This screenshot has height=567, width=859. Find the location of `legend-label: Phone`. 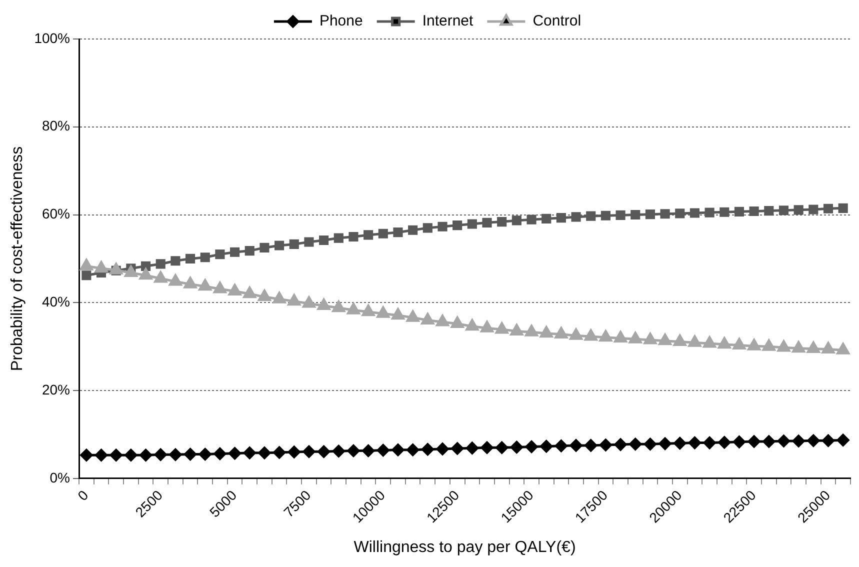

legend-label: Phone is located at coordinates (341, 21).